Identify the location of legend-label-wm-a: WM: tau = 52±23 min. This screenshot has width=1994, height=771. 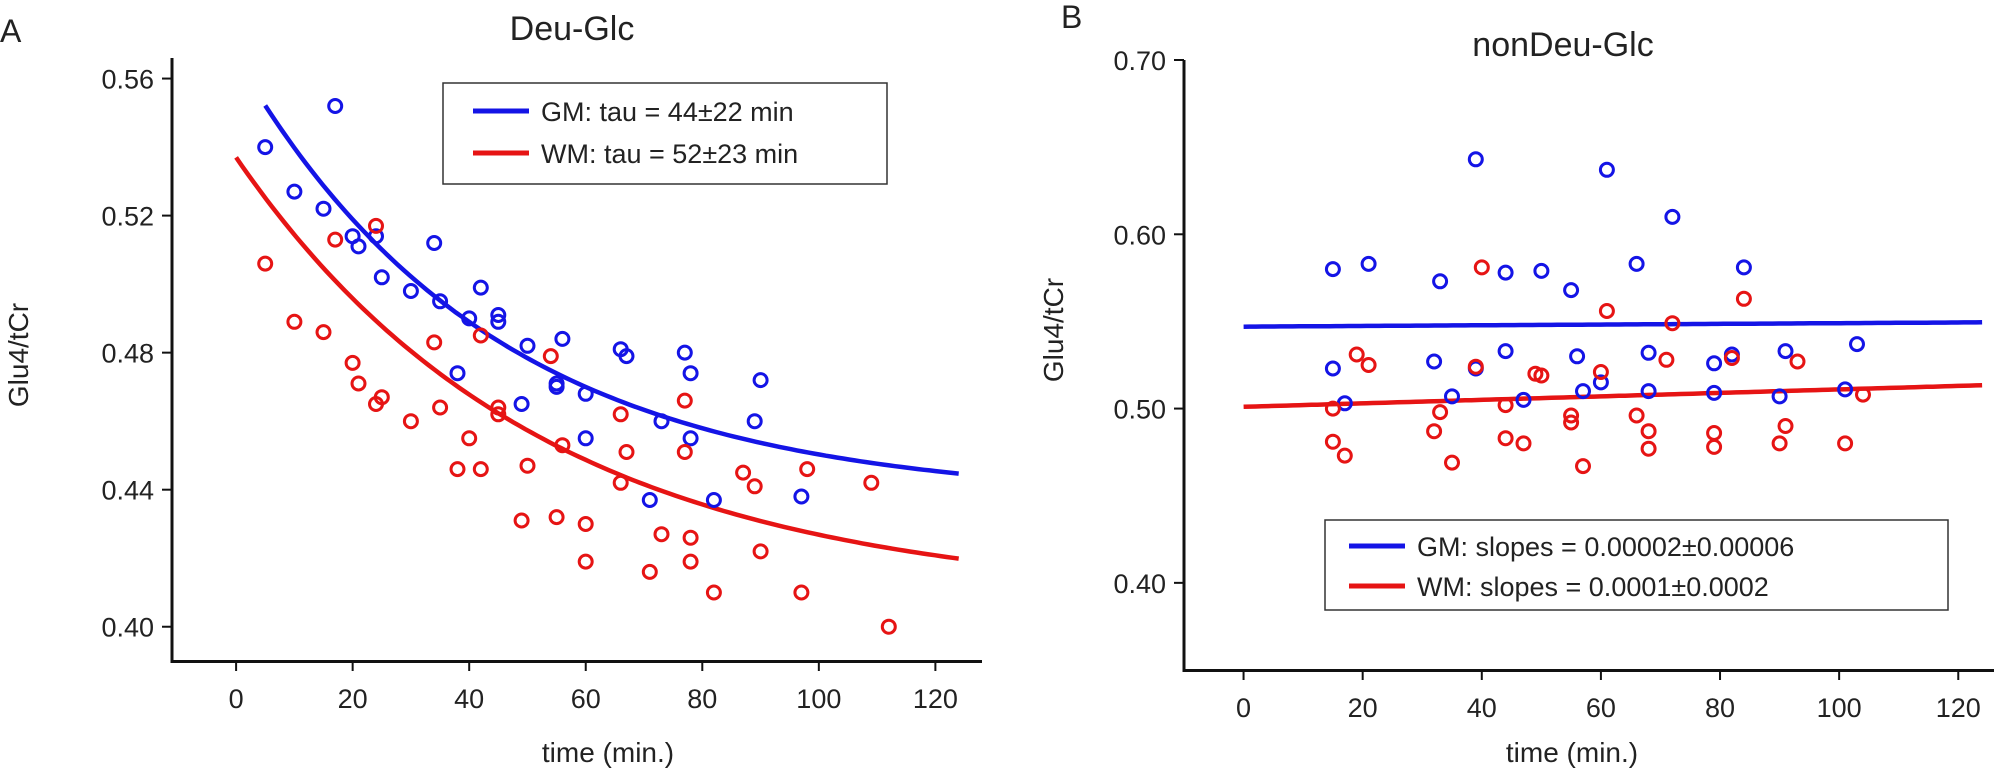
(669, 154).